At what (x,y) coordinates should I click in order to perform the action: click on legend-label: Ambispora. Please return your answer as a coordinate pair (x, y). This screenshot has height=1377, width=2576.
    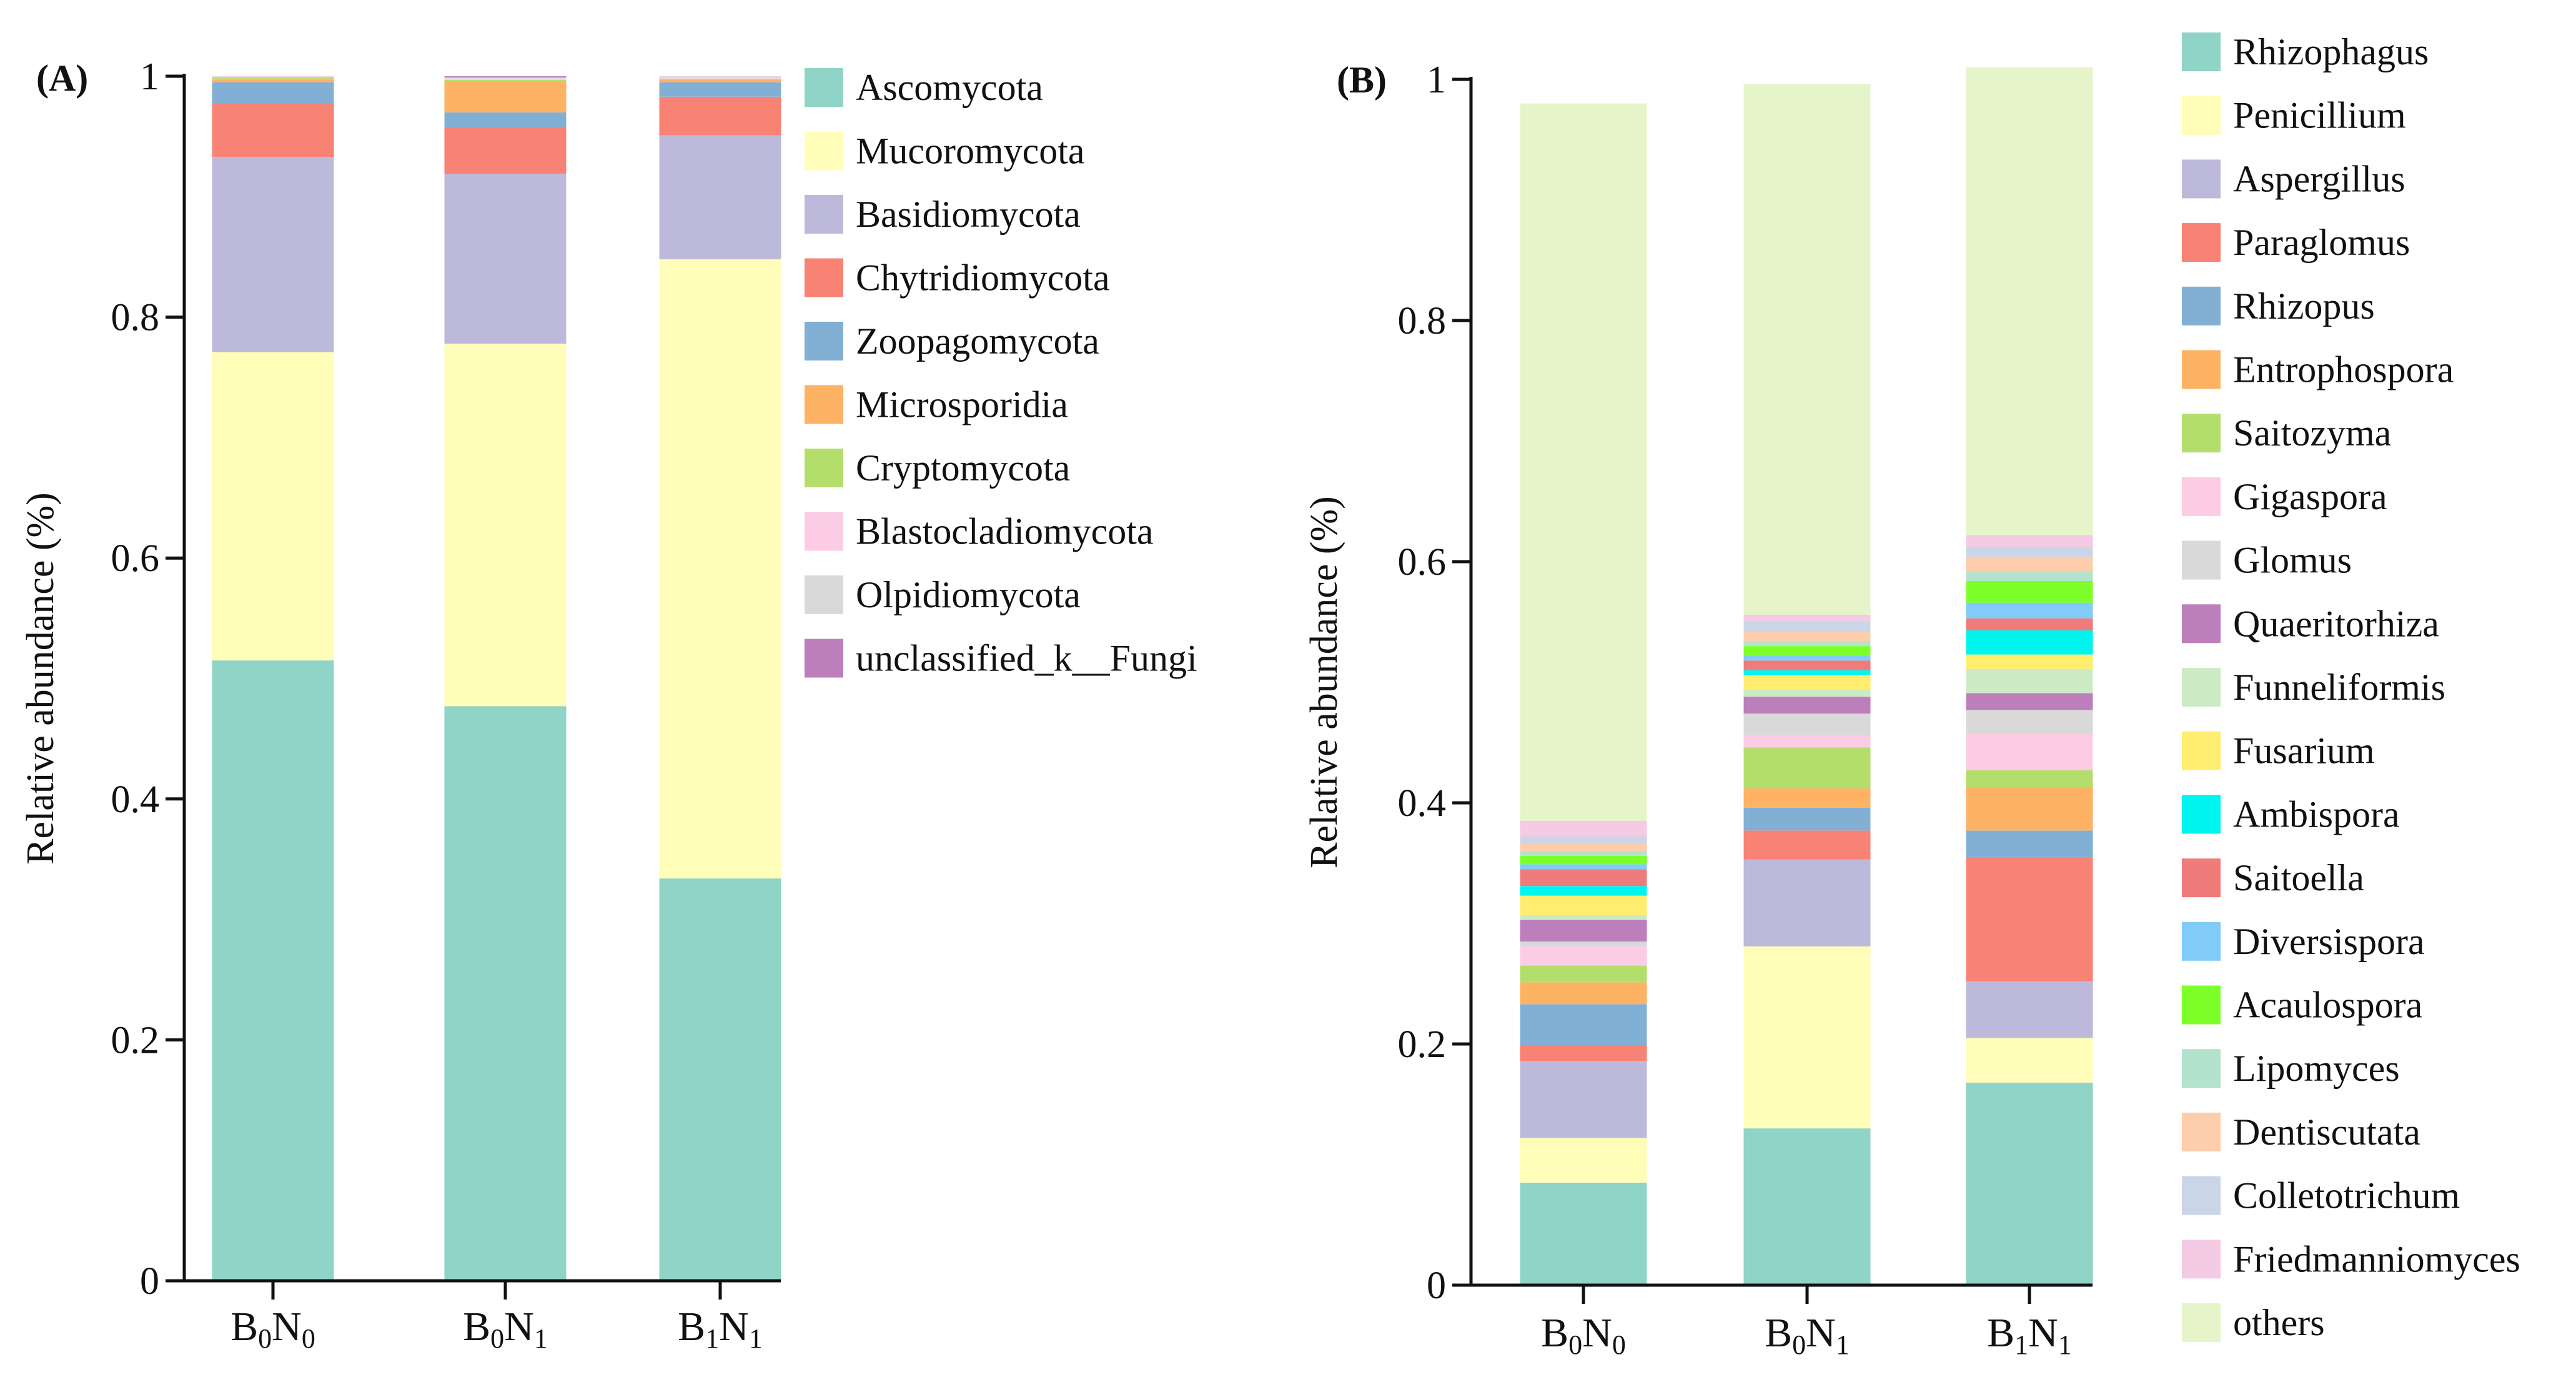
    Looking at the image, I should click on (2316, 814).